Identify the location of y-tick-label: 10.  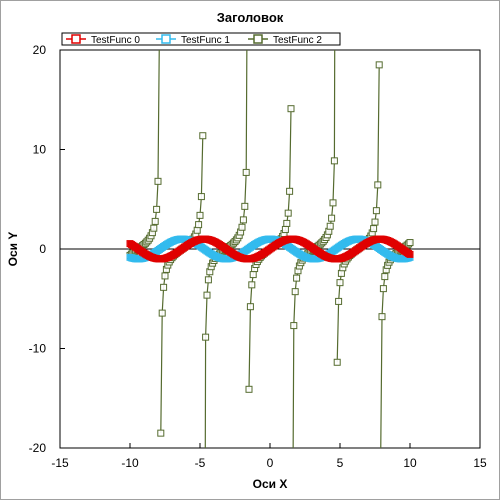
(40, 150).